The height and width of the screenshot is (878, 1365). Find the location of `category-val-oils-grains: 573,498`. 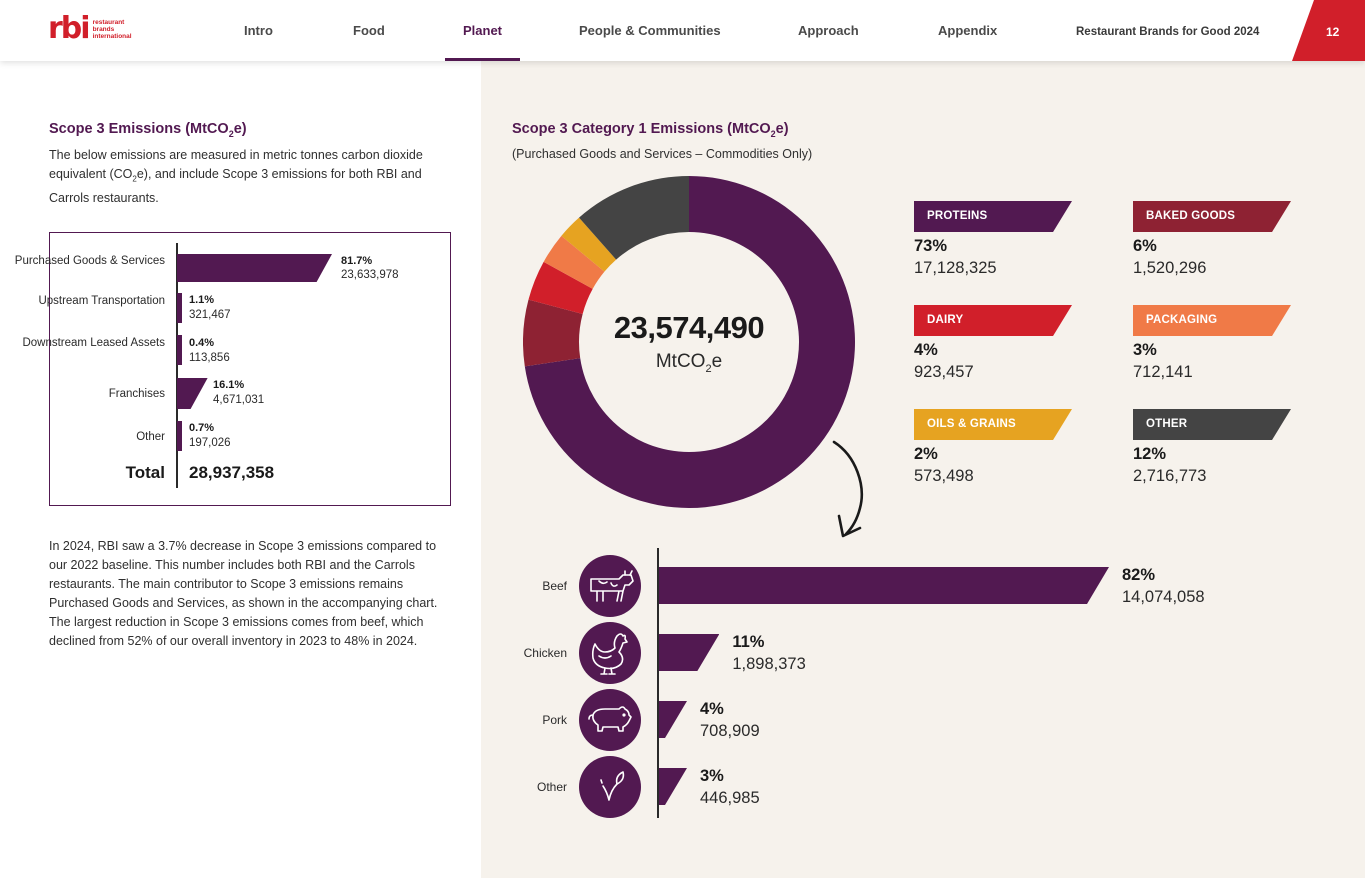

category-val-oils-grains: 573,498 is located at coordinates (944, 476).